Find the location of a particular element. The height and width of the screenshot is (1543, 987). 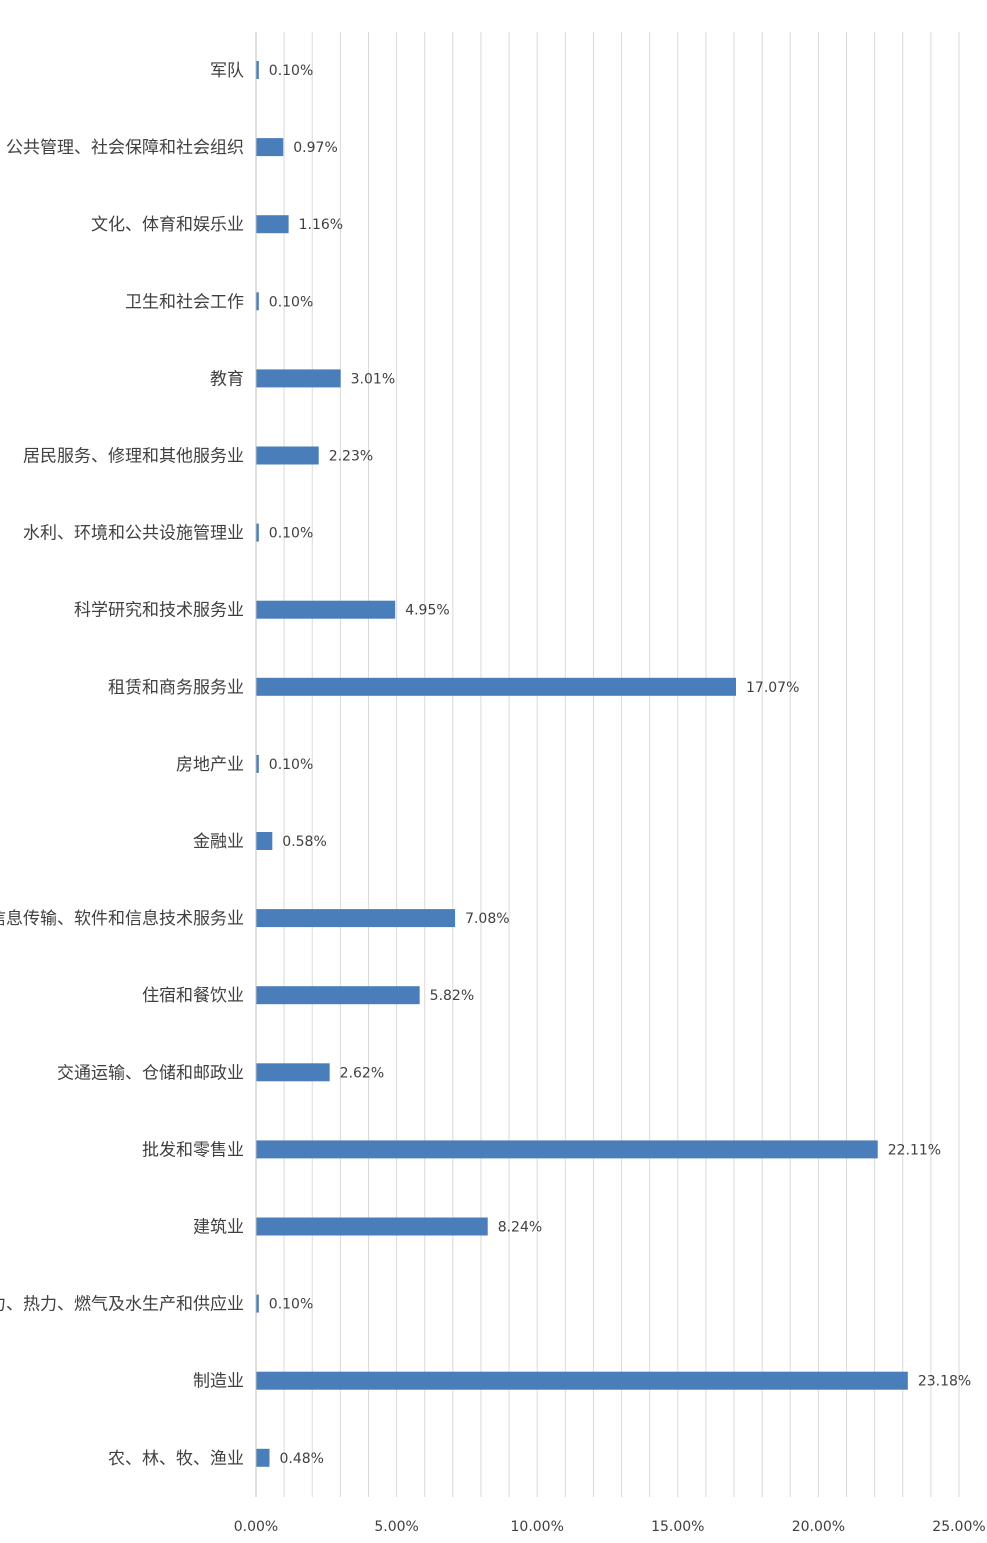

category-label: 租赁和商务服务业 is located at coordinates (176, 688).